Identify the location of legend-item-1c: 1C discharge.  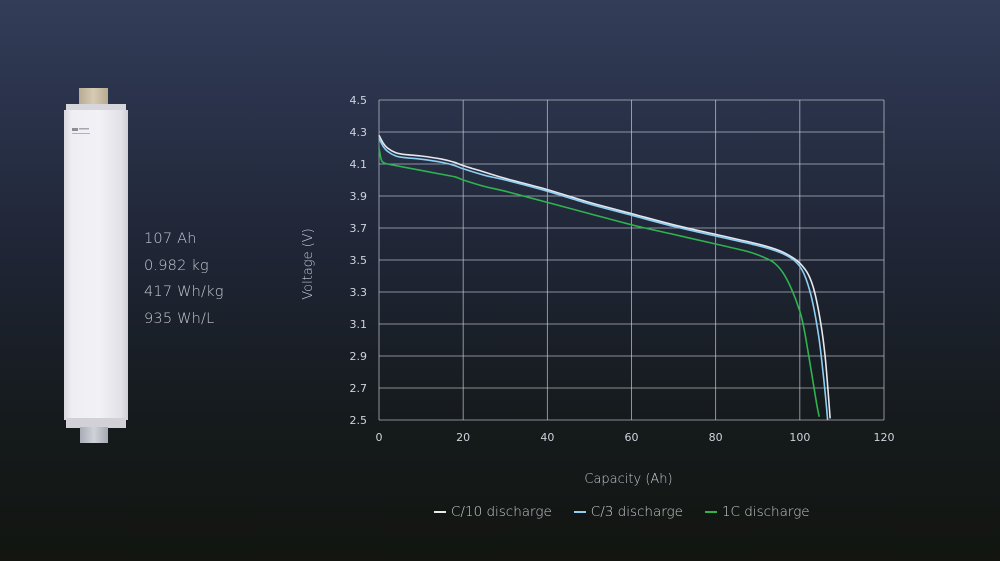
(757, 512).